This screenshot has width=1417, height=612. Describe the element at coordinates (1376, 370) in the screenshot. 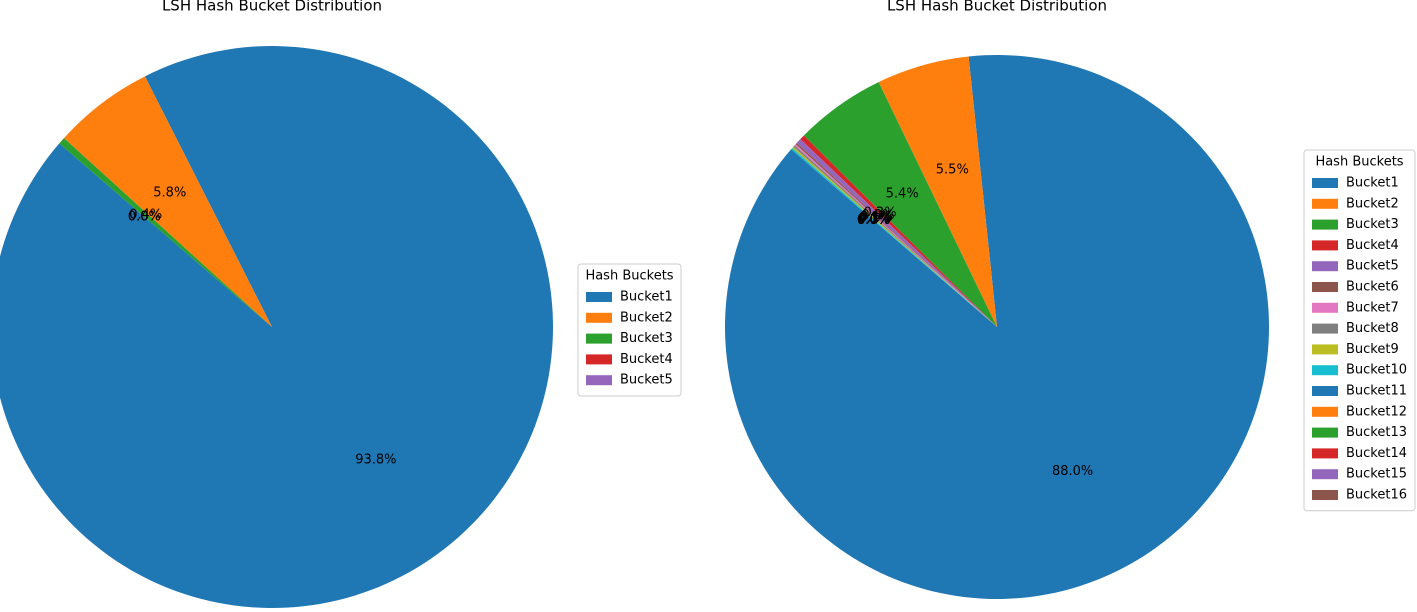

I see `legend-label: Bucket10` at that location.